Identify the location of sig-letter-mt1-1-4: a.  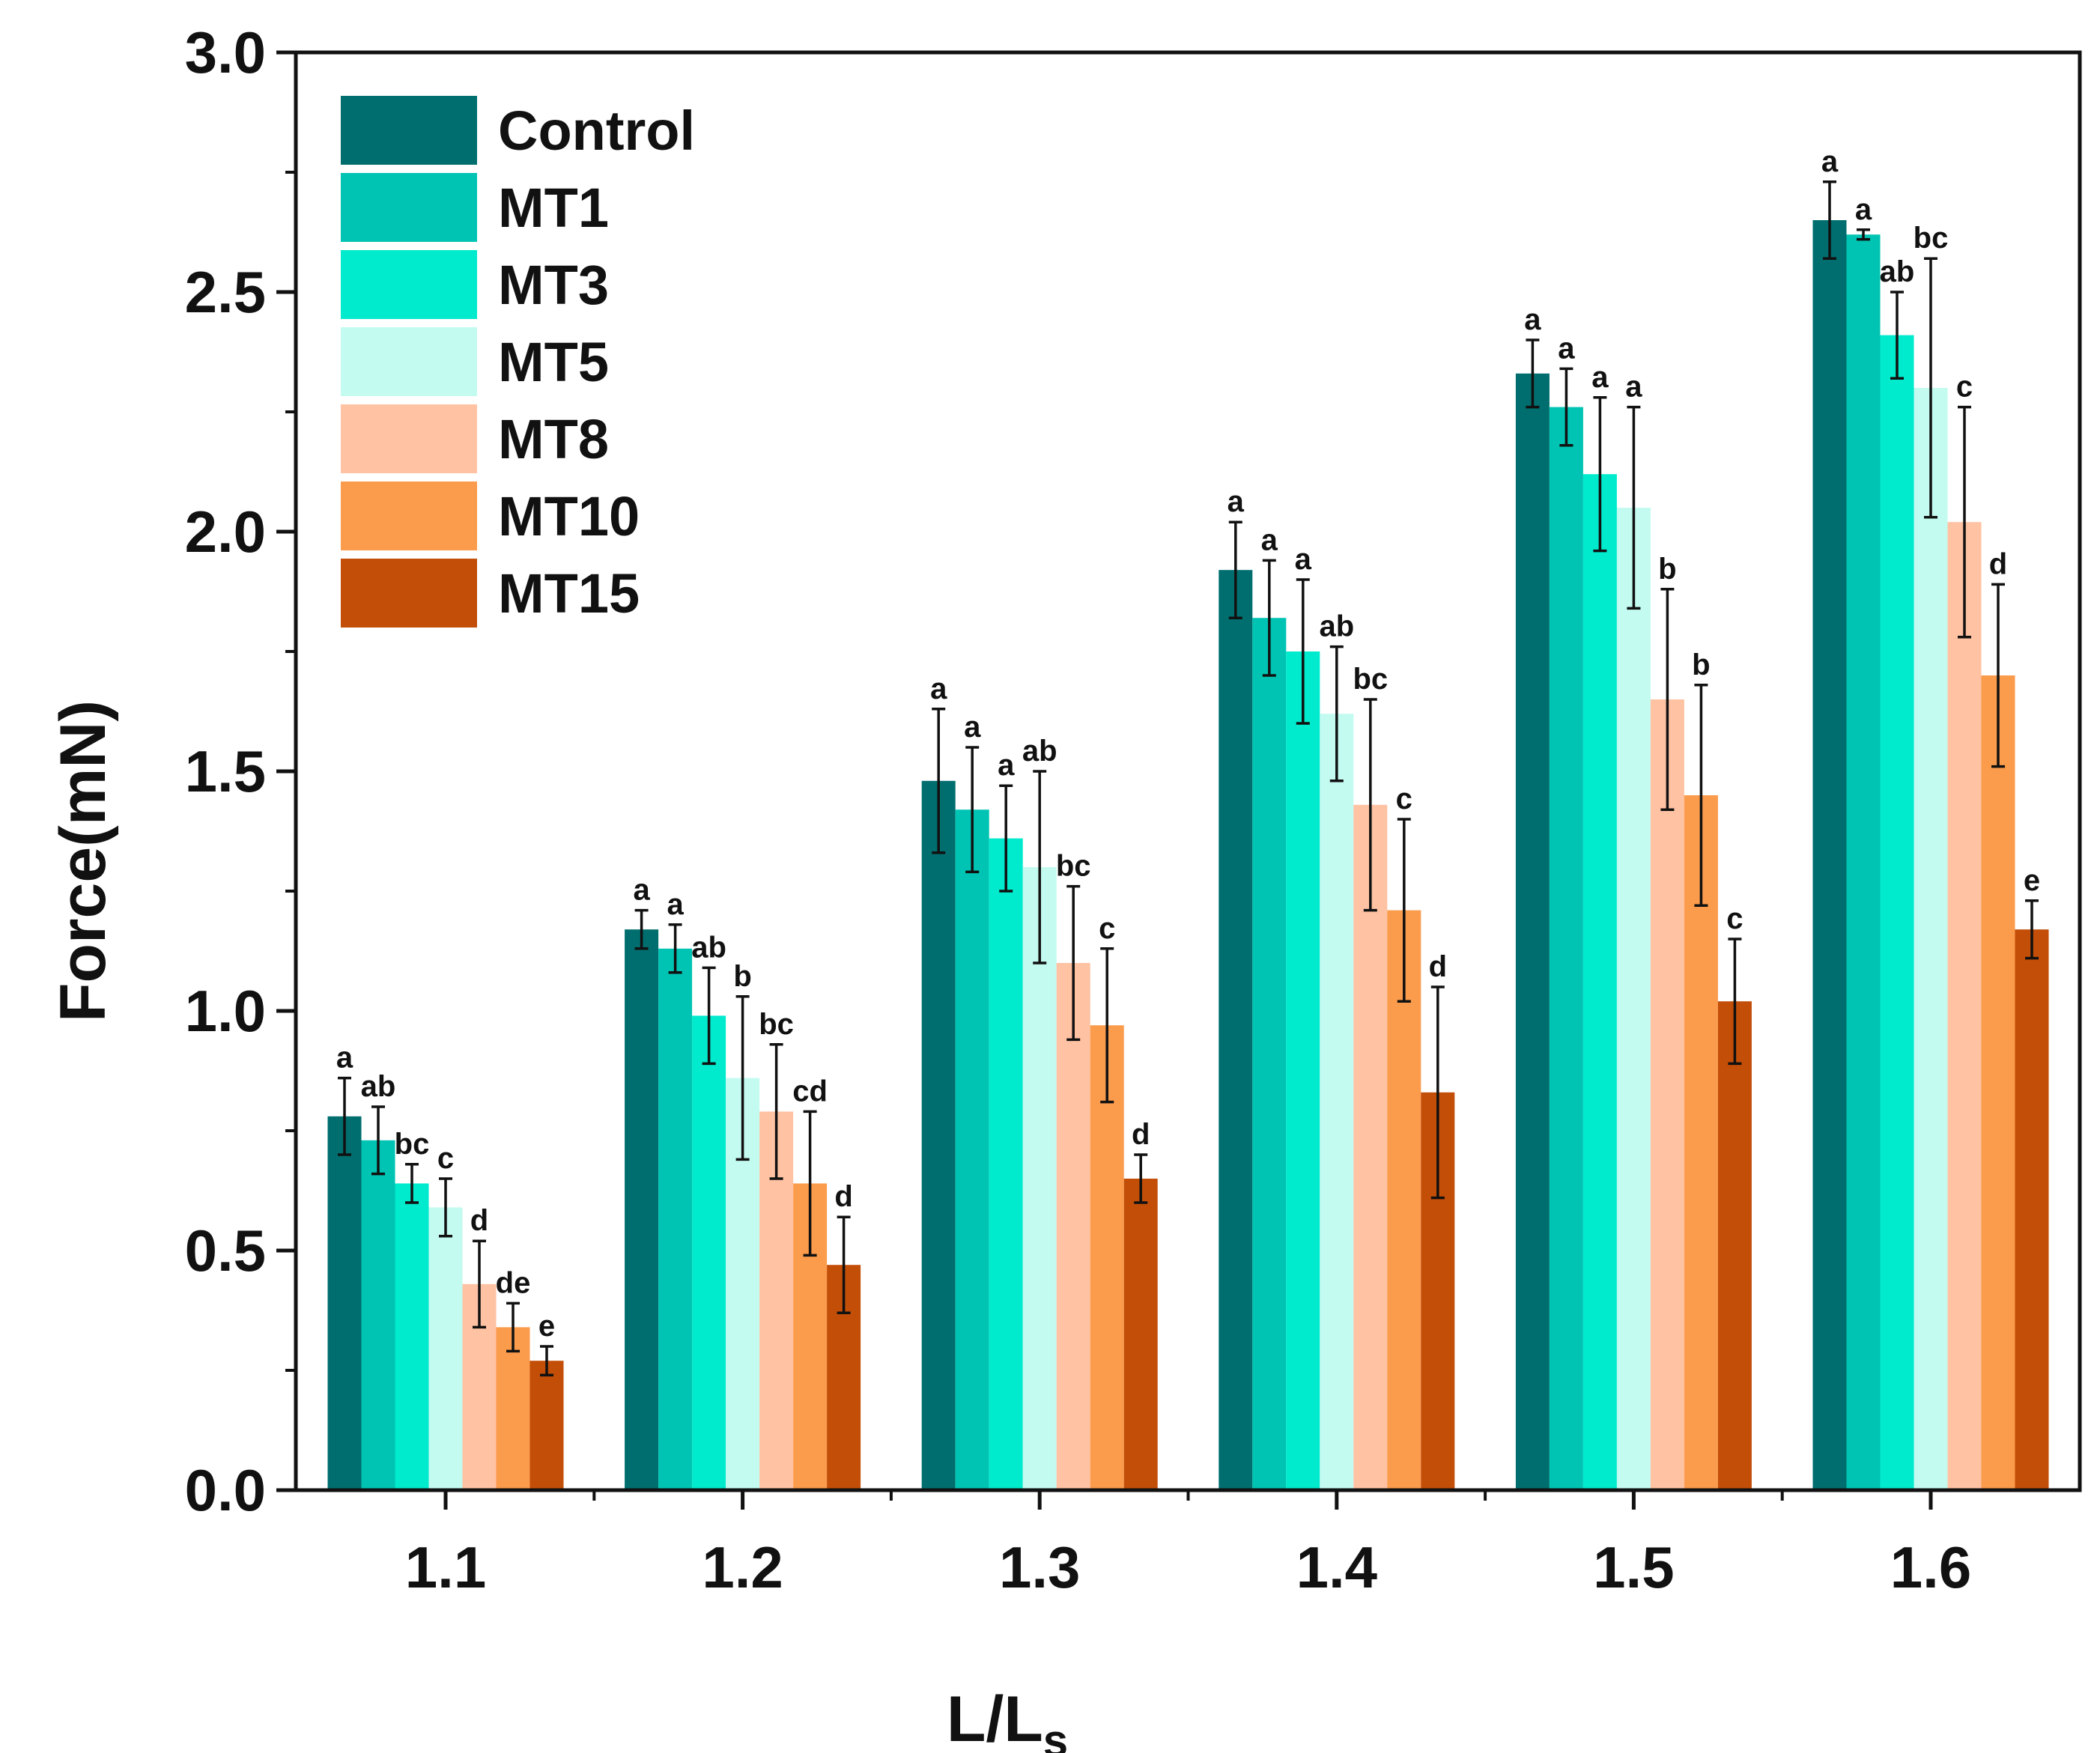
(1269, 539).